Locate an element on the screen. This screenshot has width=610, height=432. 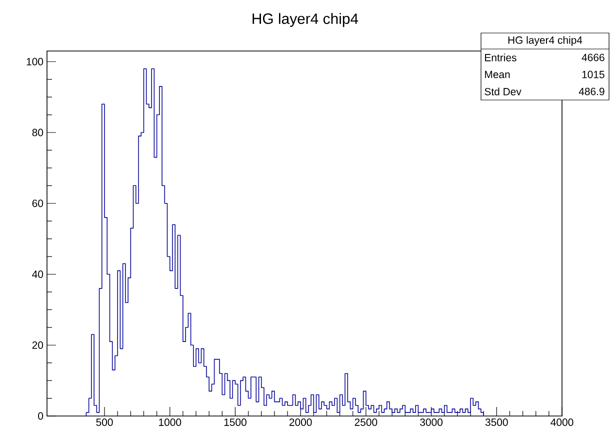
text: HG layer4 chip4 is located at coordinates (545, 41).